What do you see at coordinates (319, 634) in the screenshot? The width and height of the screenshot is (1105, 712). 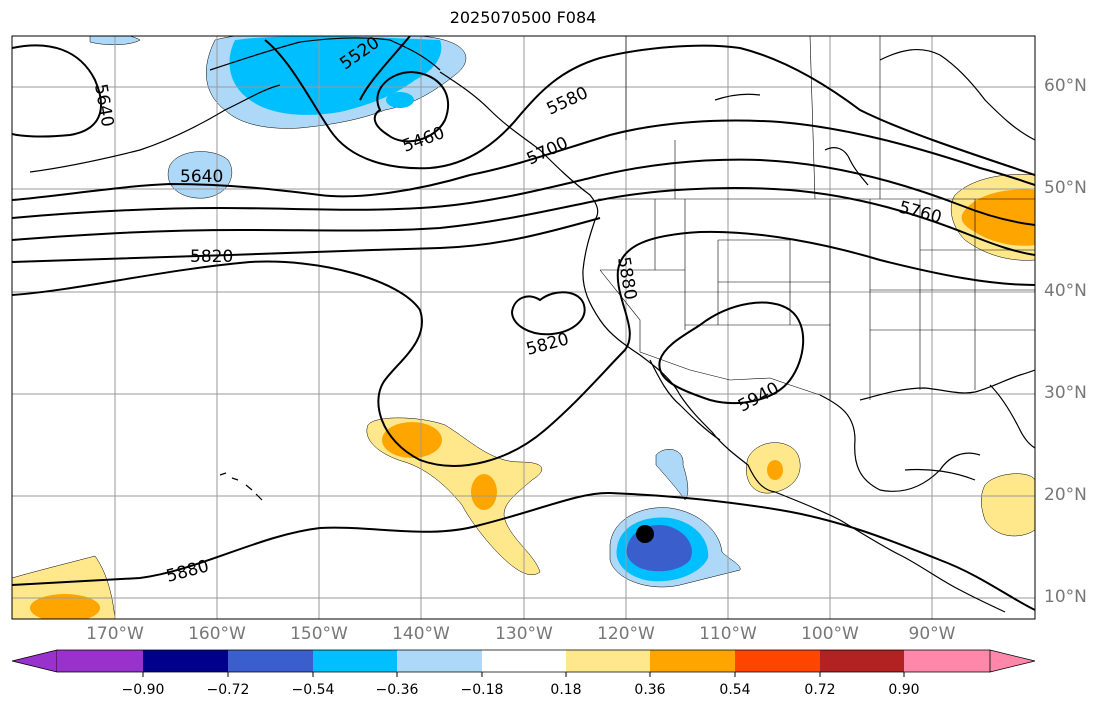 I see `lon-label: 150°W` at bounding box center [319, 634].